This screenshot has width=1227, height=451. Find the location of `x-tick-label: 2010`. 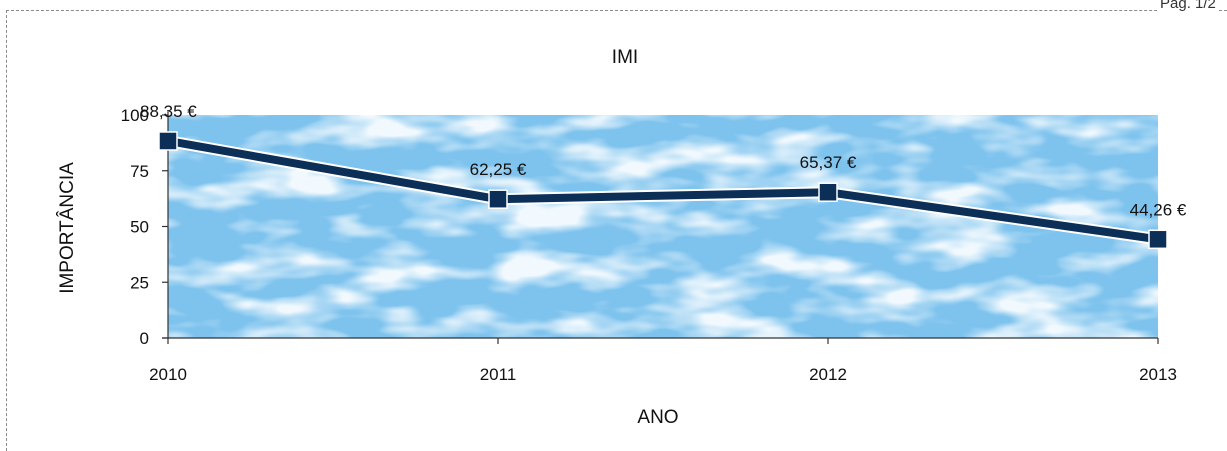

x-tick-label: 2010 is located at coordinates (168, 374).